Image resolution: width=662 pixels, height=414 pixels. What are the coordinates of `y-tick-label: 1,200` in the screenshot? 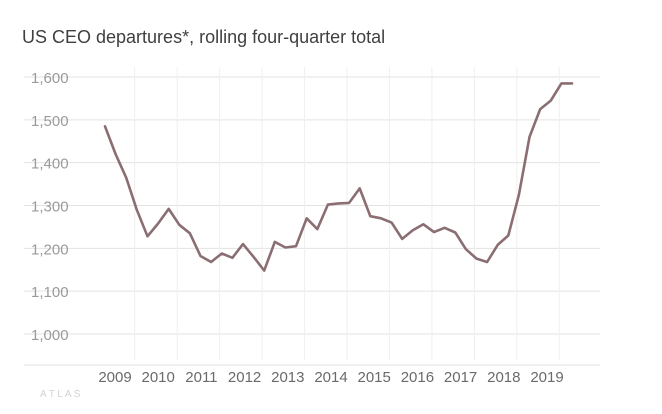 It's located at (50, 249).